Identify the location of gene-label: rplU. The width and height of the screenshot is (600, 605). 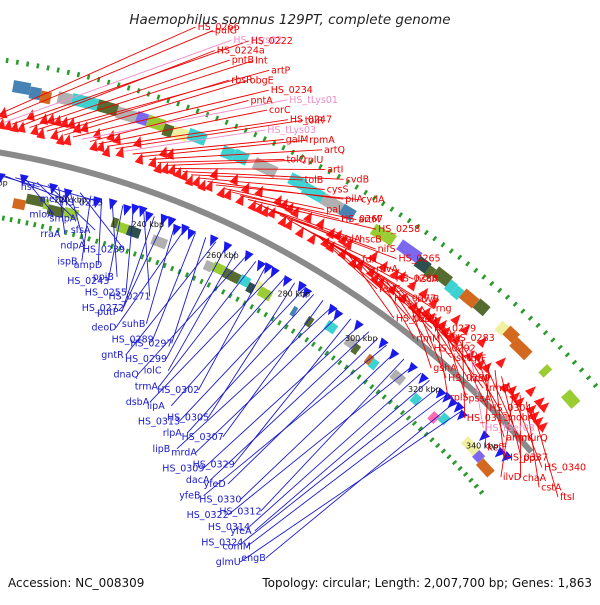
(314, 160).